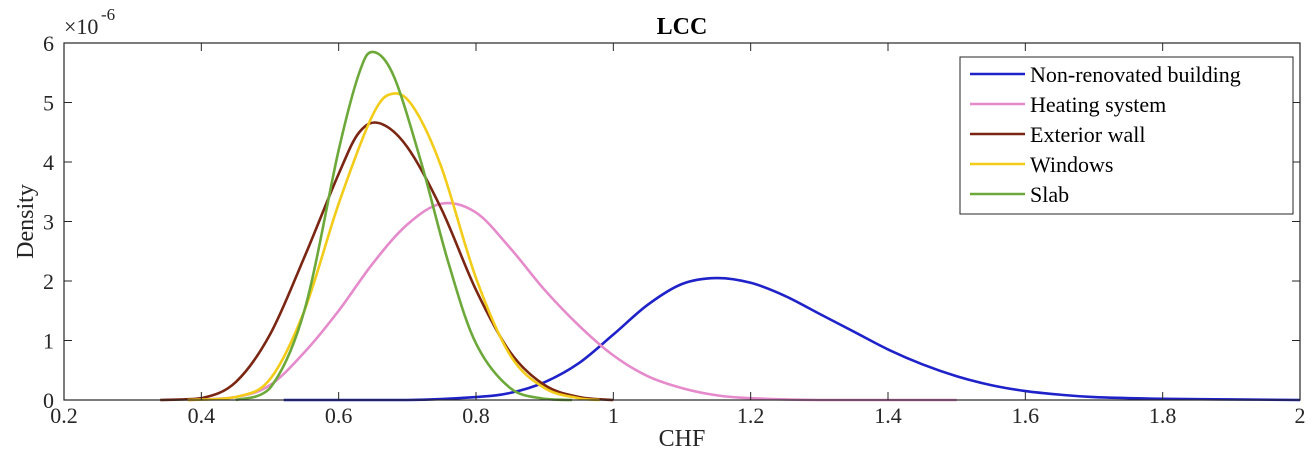 The height and width of the screenshot is (452, 1315). I want to click on y-tick-label: 4, so click(48, 162).